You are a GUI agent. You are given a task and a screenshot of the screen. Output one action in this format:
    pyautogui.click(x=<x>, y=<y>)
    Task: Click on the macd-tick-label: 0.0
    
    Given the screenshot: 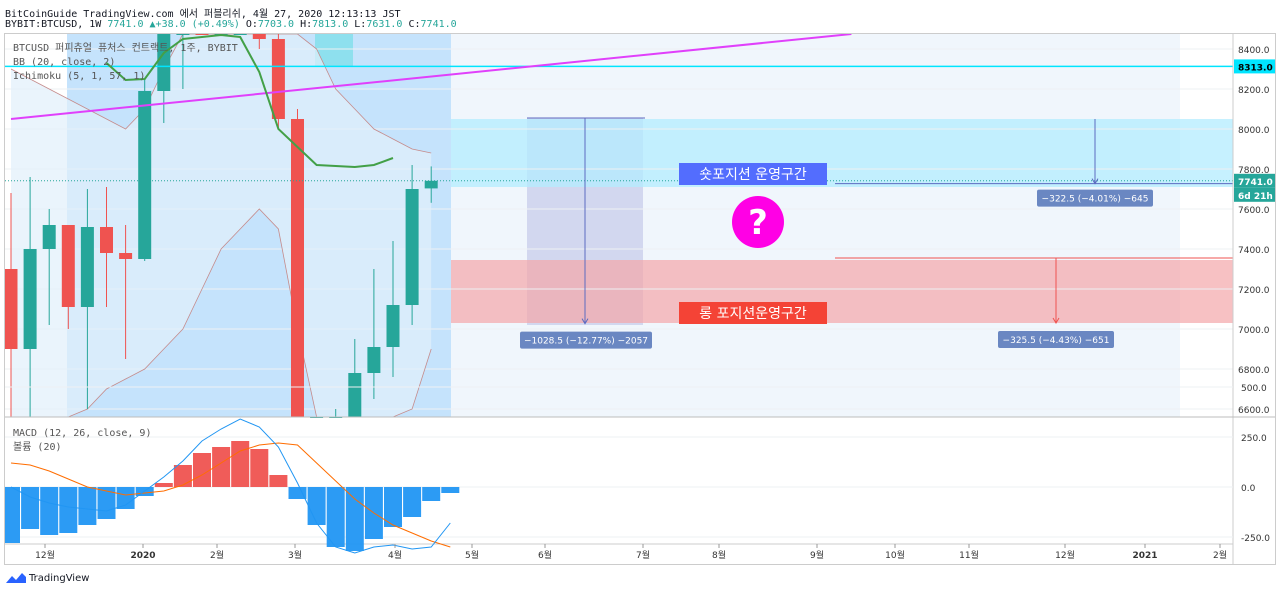 What is the action you would take?
    pyautogui.click(x=1248, y=489)
    